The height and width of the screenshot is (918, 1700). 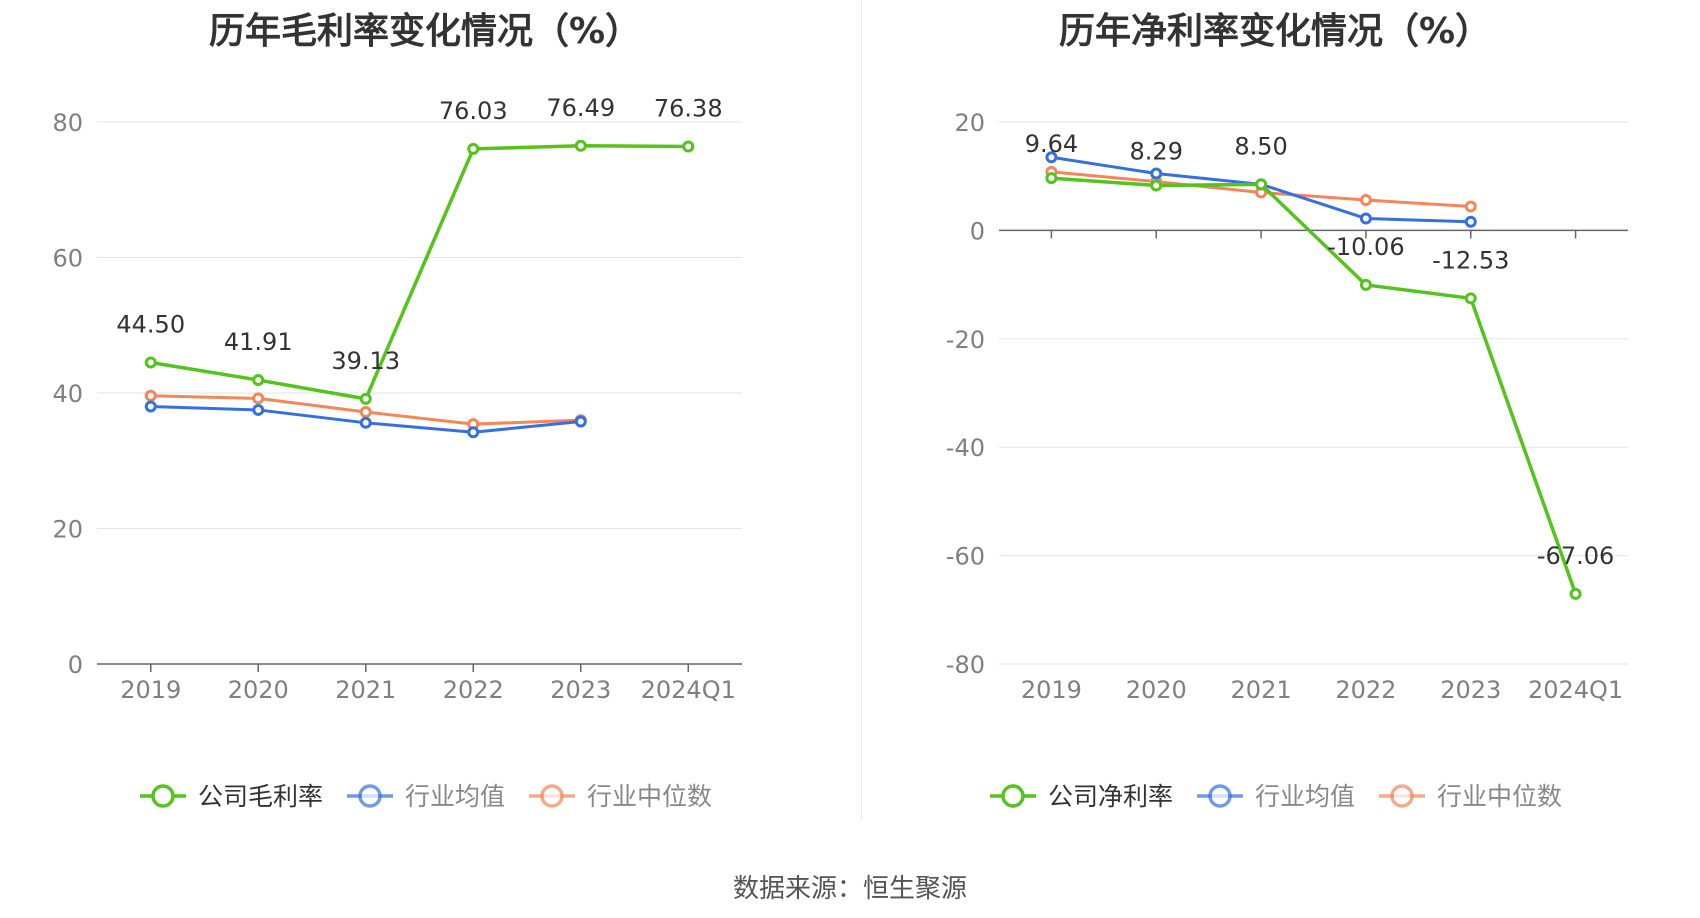 I want to click on y-tick-label: 40, so click(x=67, y=394).